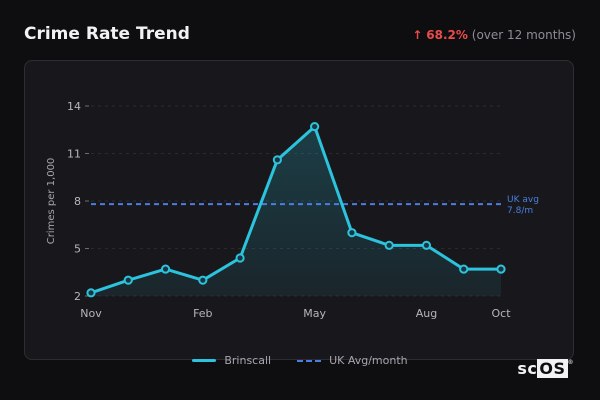  I want to click on y-tick-label: 8, so click(77, 201).